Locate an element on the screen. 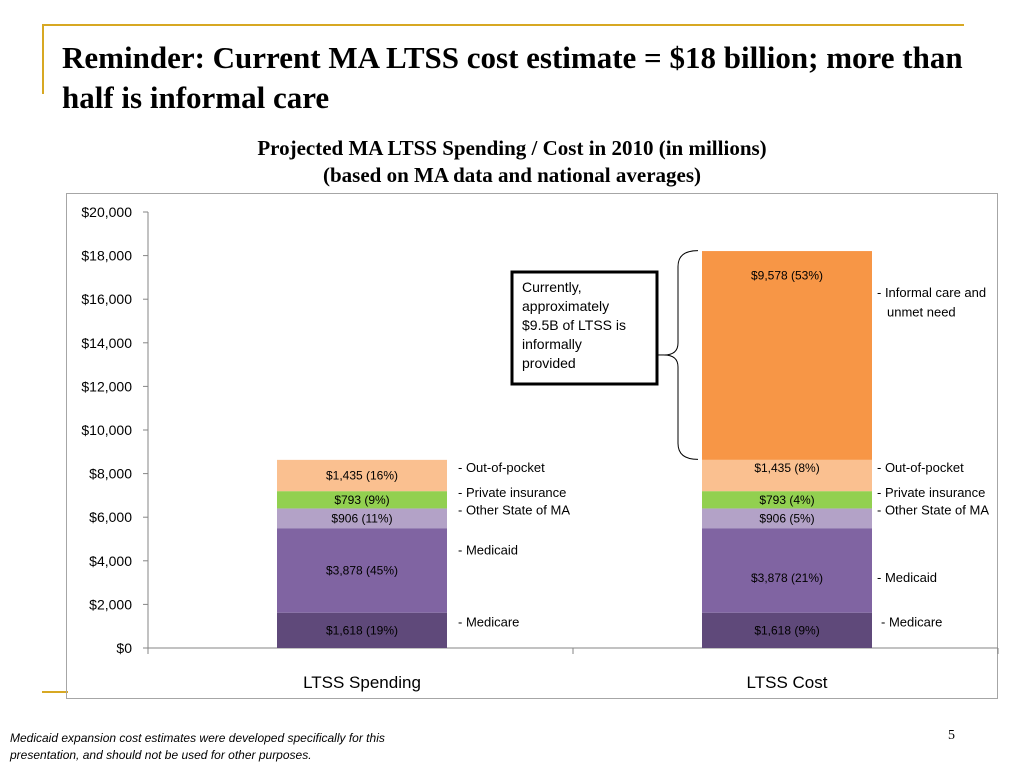 The image size is (1024, 768). data-label-private: $793 (9%) is located at coordinates (361, 500).